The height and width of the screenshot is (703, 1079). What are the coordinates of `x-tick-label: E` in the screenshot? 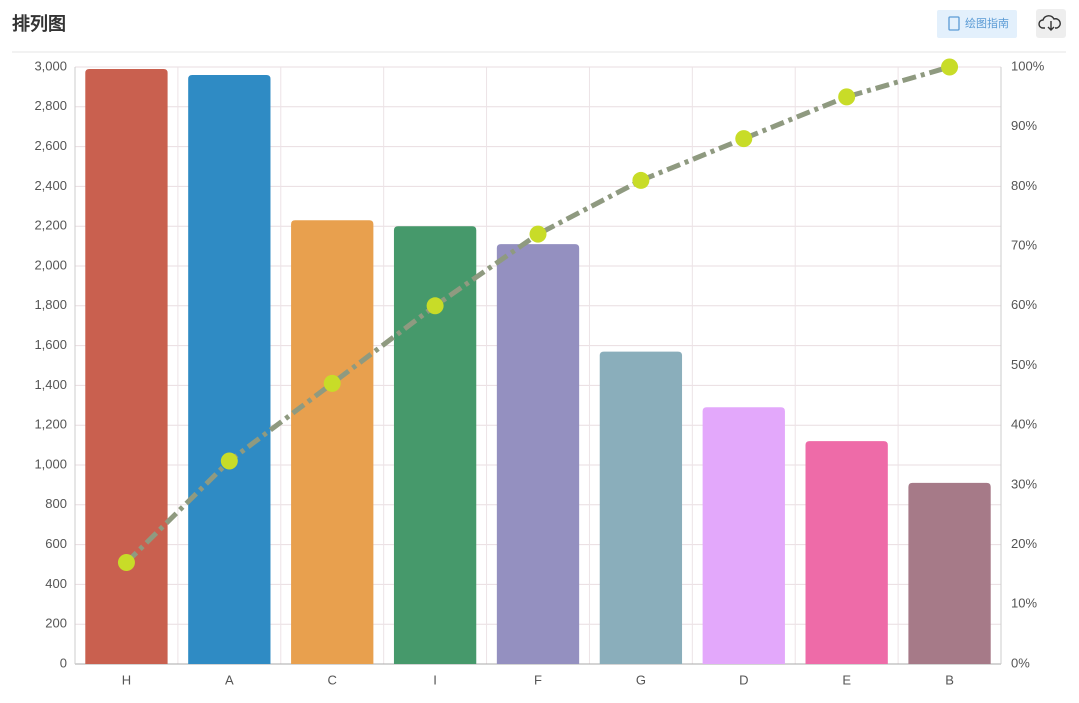 It's located at (846, 679).